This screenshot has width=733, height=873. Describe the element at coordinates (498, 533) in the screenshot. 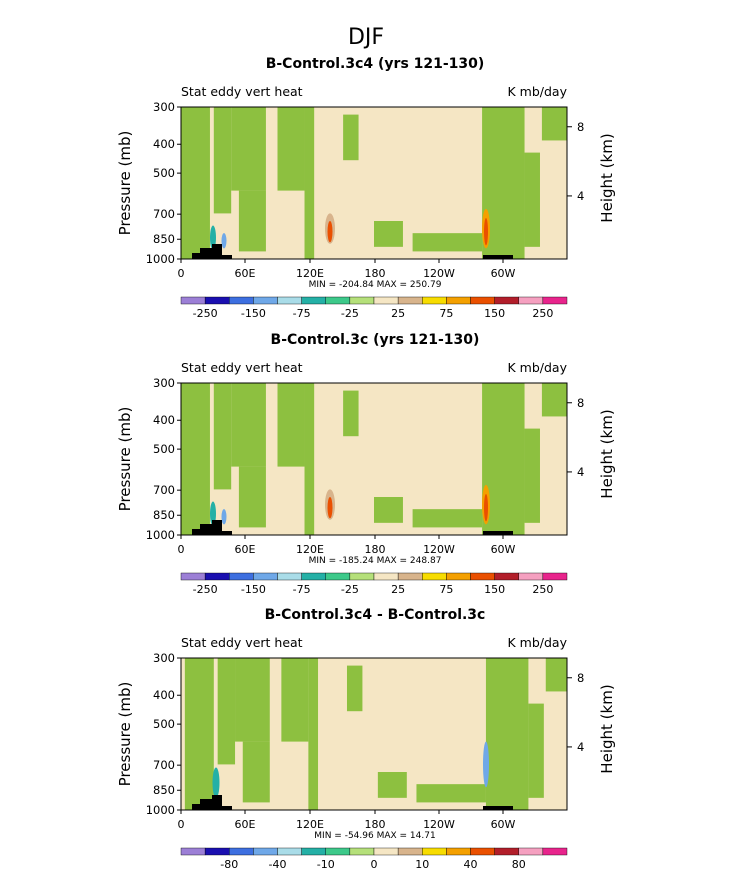

I see `terrain-andes` at that location.